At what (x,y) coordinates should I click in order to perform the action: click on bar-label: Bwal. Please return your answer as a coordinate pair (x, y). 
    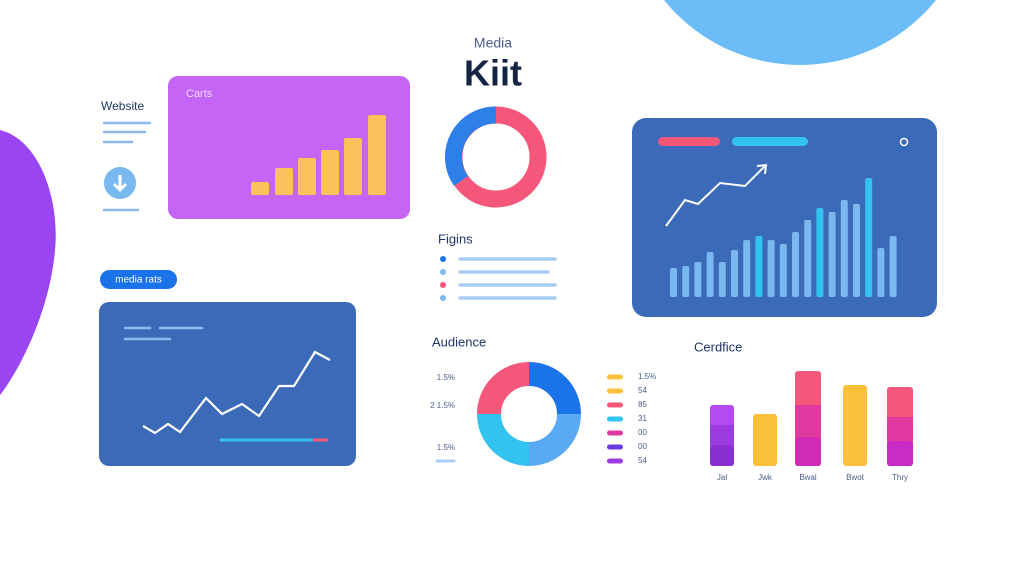
    Looking at the image, I should click on (808, 477).